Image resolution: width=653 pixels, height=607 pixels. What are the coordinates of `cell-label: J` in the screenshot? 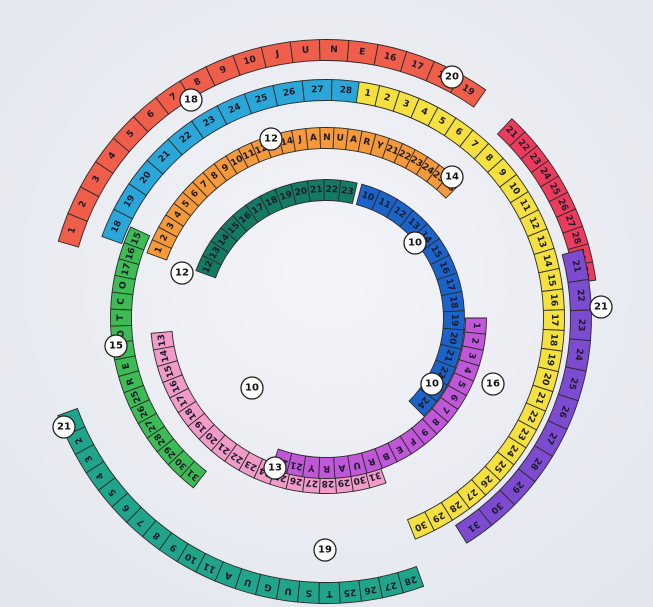 It's located at (277, 54).